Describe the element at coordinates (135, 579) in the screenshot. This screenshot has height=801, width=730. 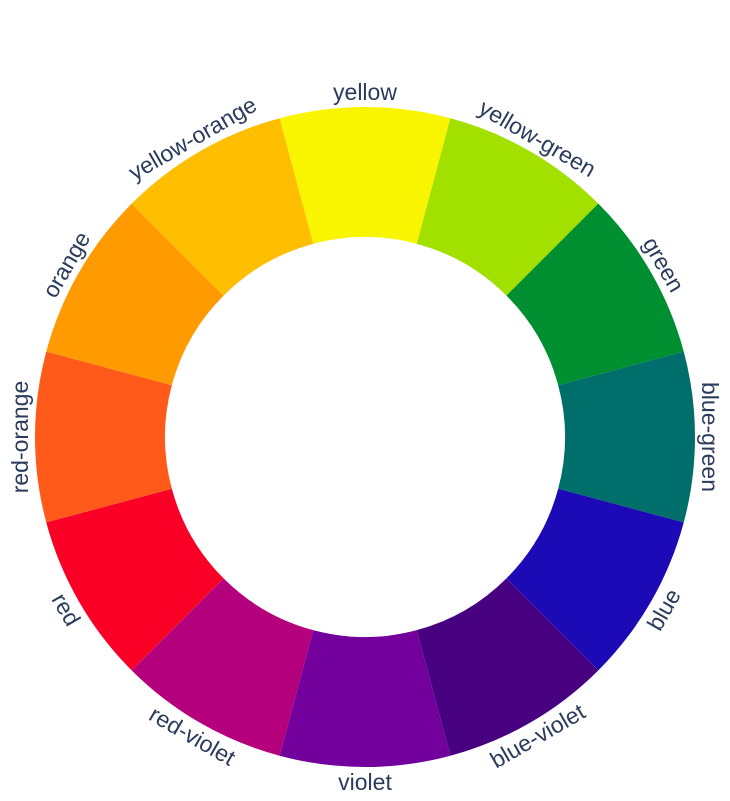
I see `wheel-segment-red` at that location.